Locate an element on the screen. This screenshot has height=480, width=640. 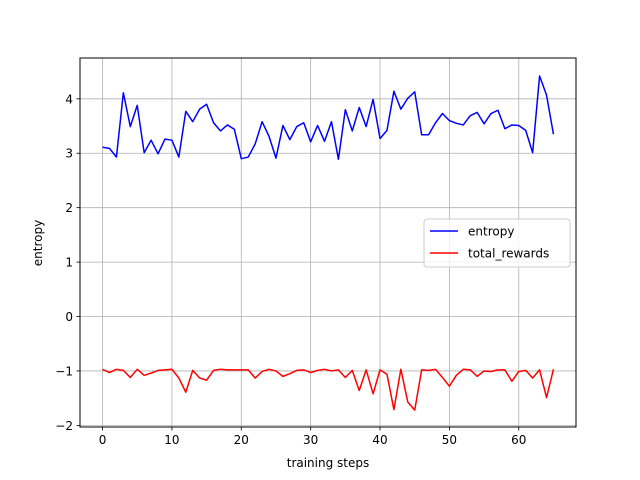
y-tick-label: 3 is located at coordinates (69, 154).